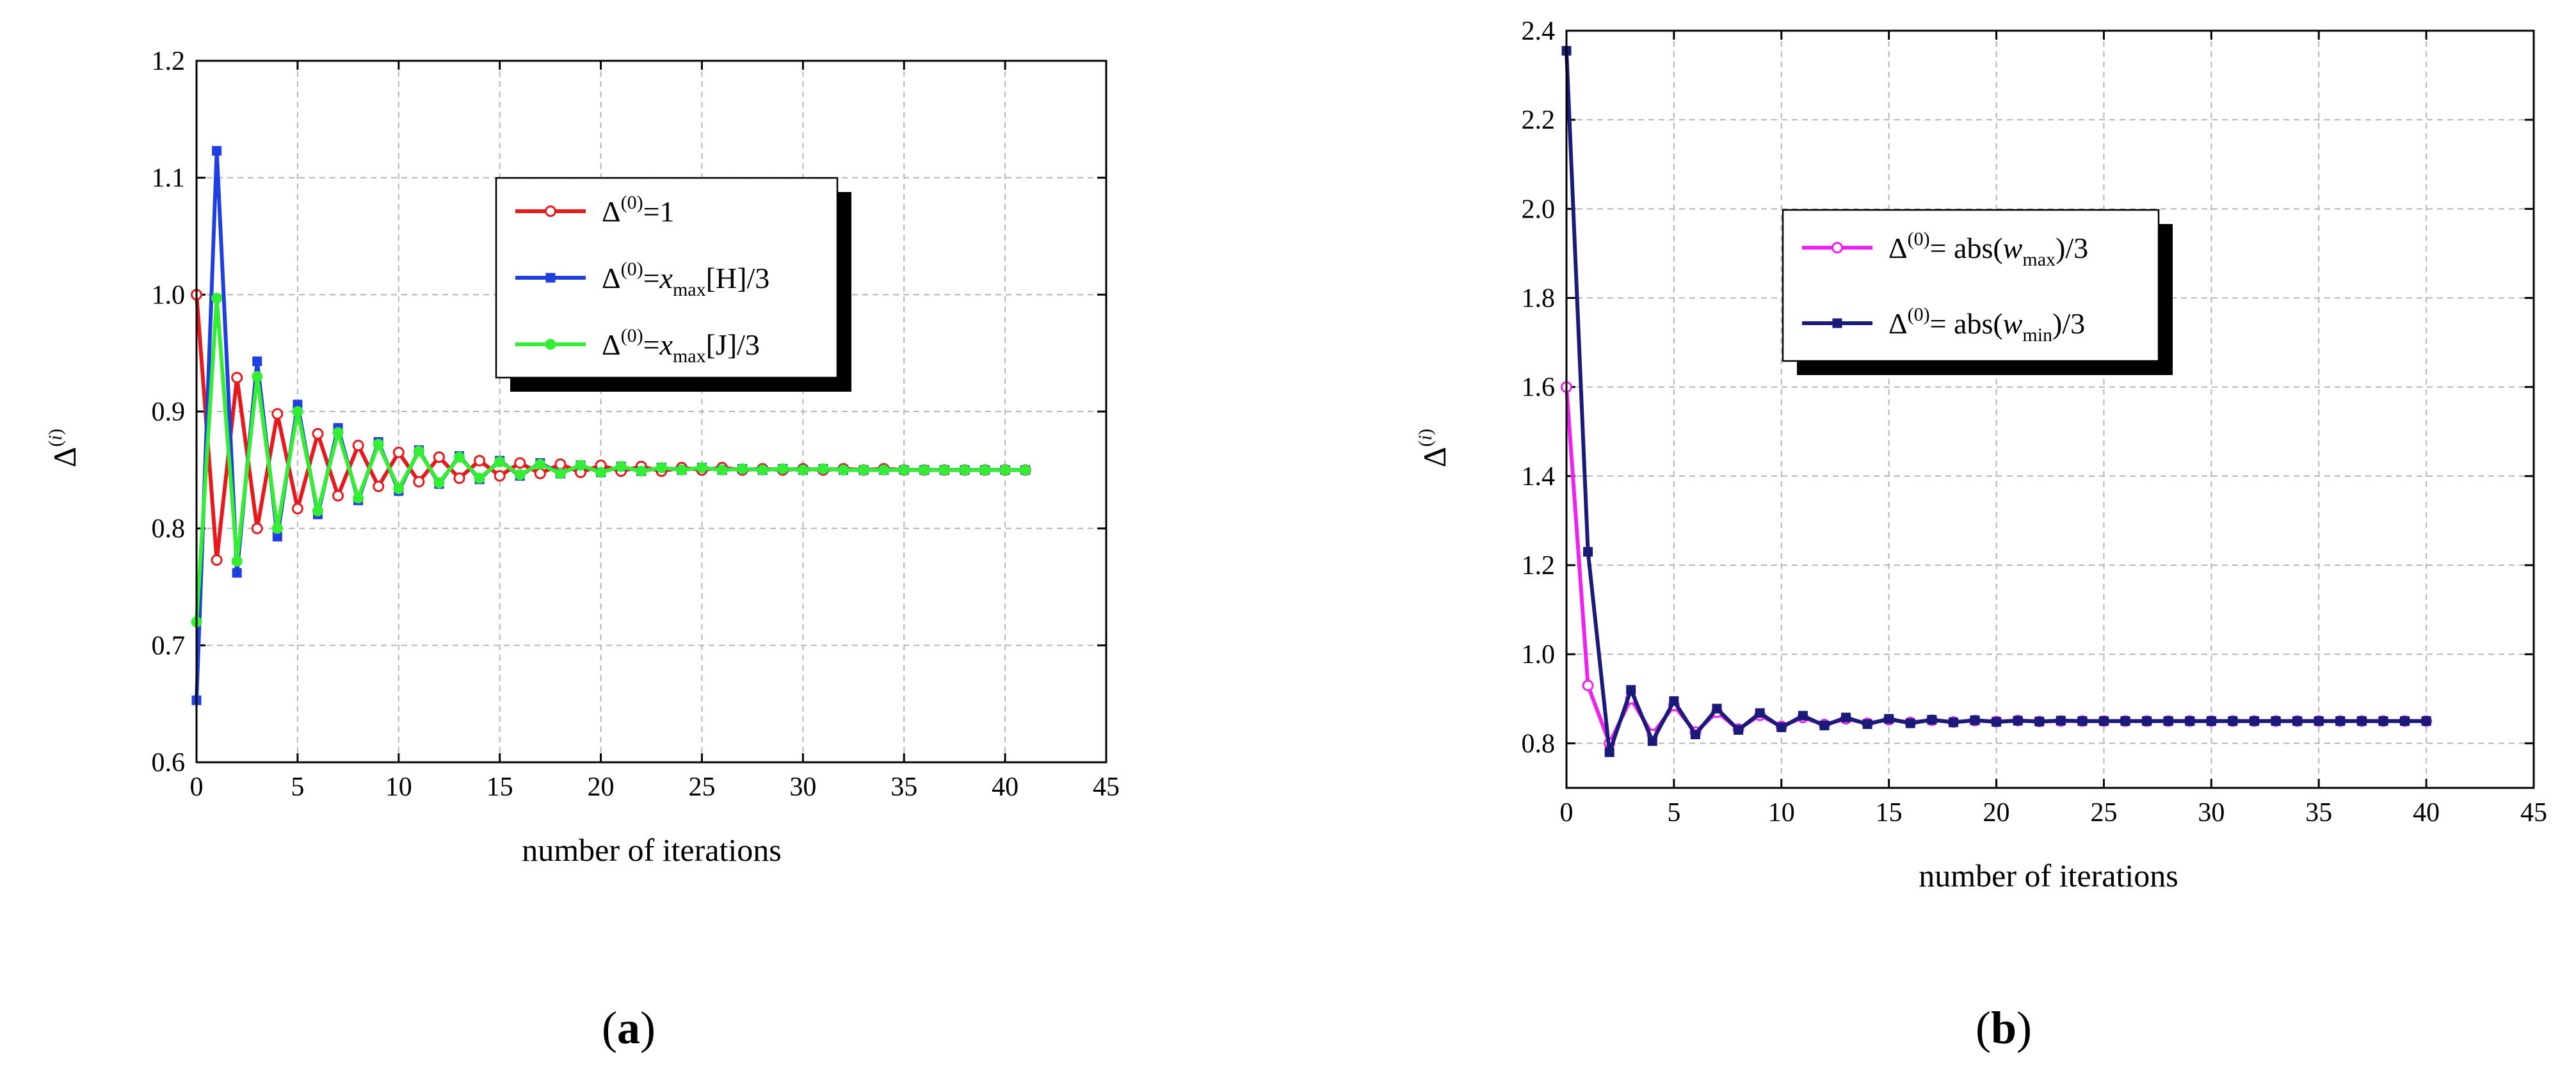 The height and width of the screenshot is (1081, 2576). I want to click on legend-variable: w, so click(2013, 248).